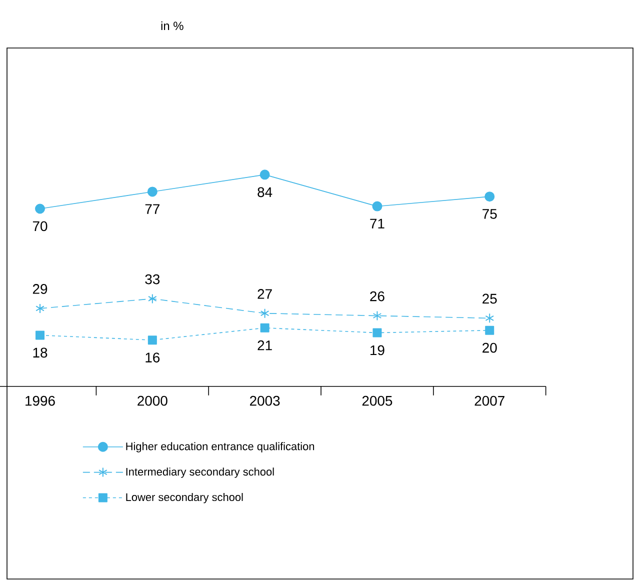 This screenshot has height=580, width=635. What do you see at coordinates (40, 289) in the screenshot?
I see `data-label: 29` at bounding box center [40, 289].